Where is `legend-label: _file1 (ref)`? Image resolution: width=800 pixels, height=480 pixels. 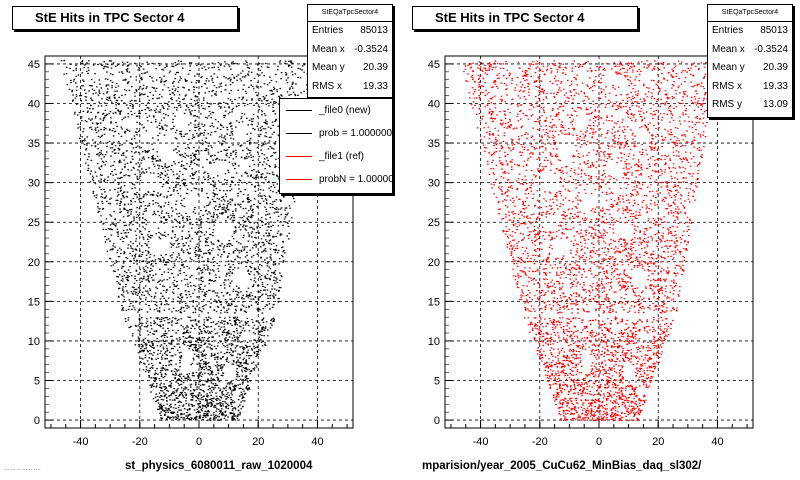
legend-label: _file1 (ref) is located at coordinates (342, 156).